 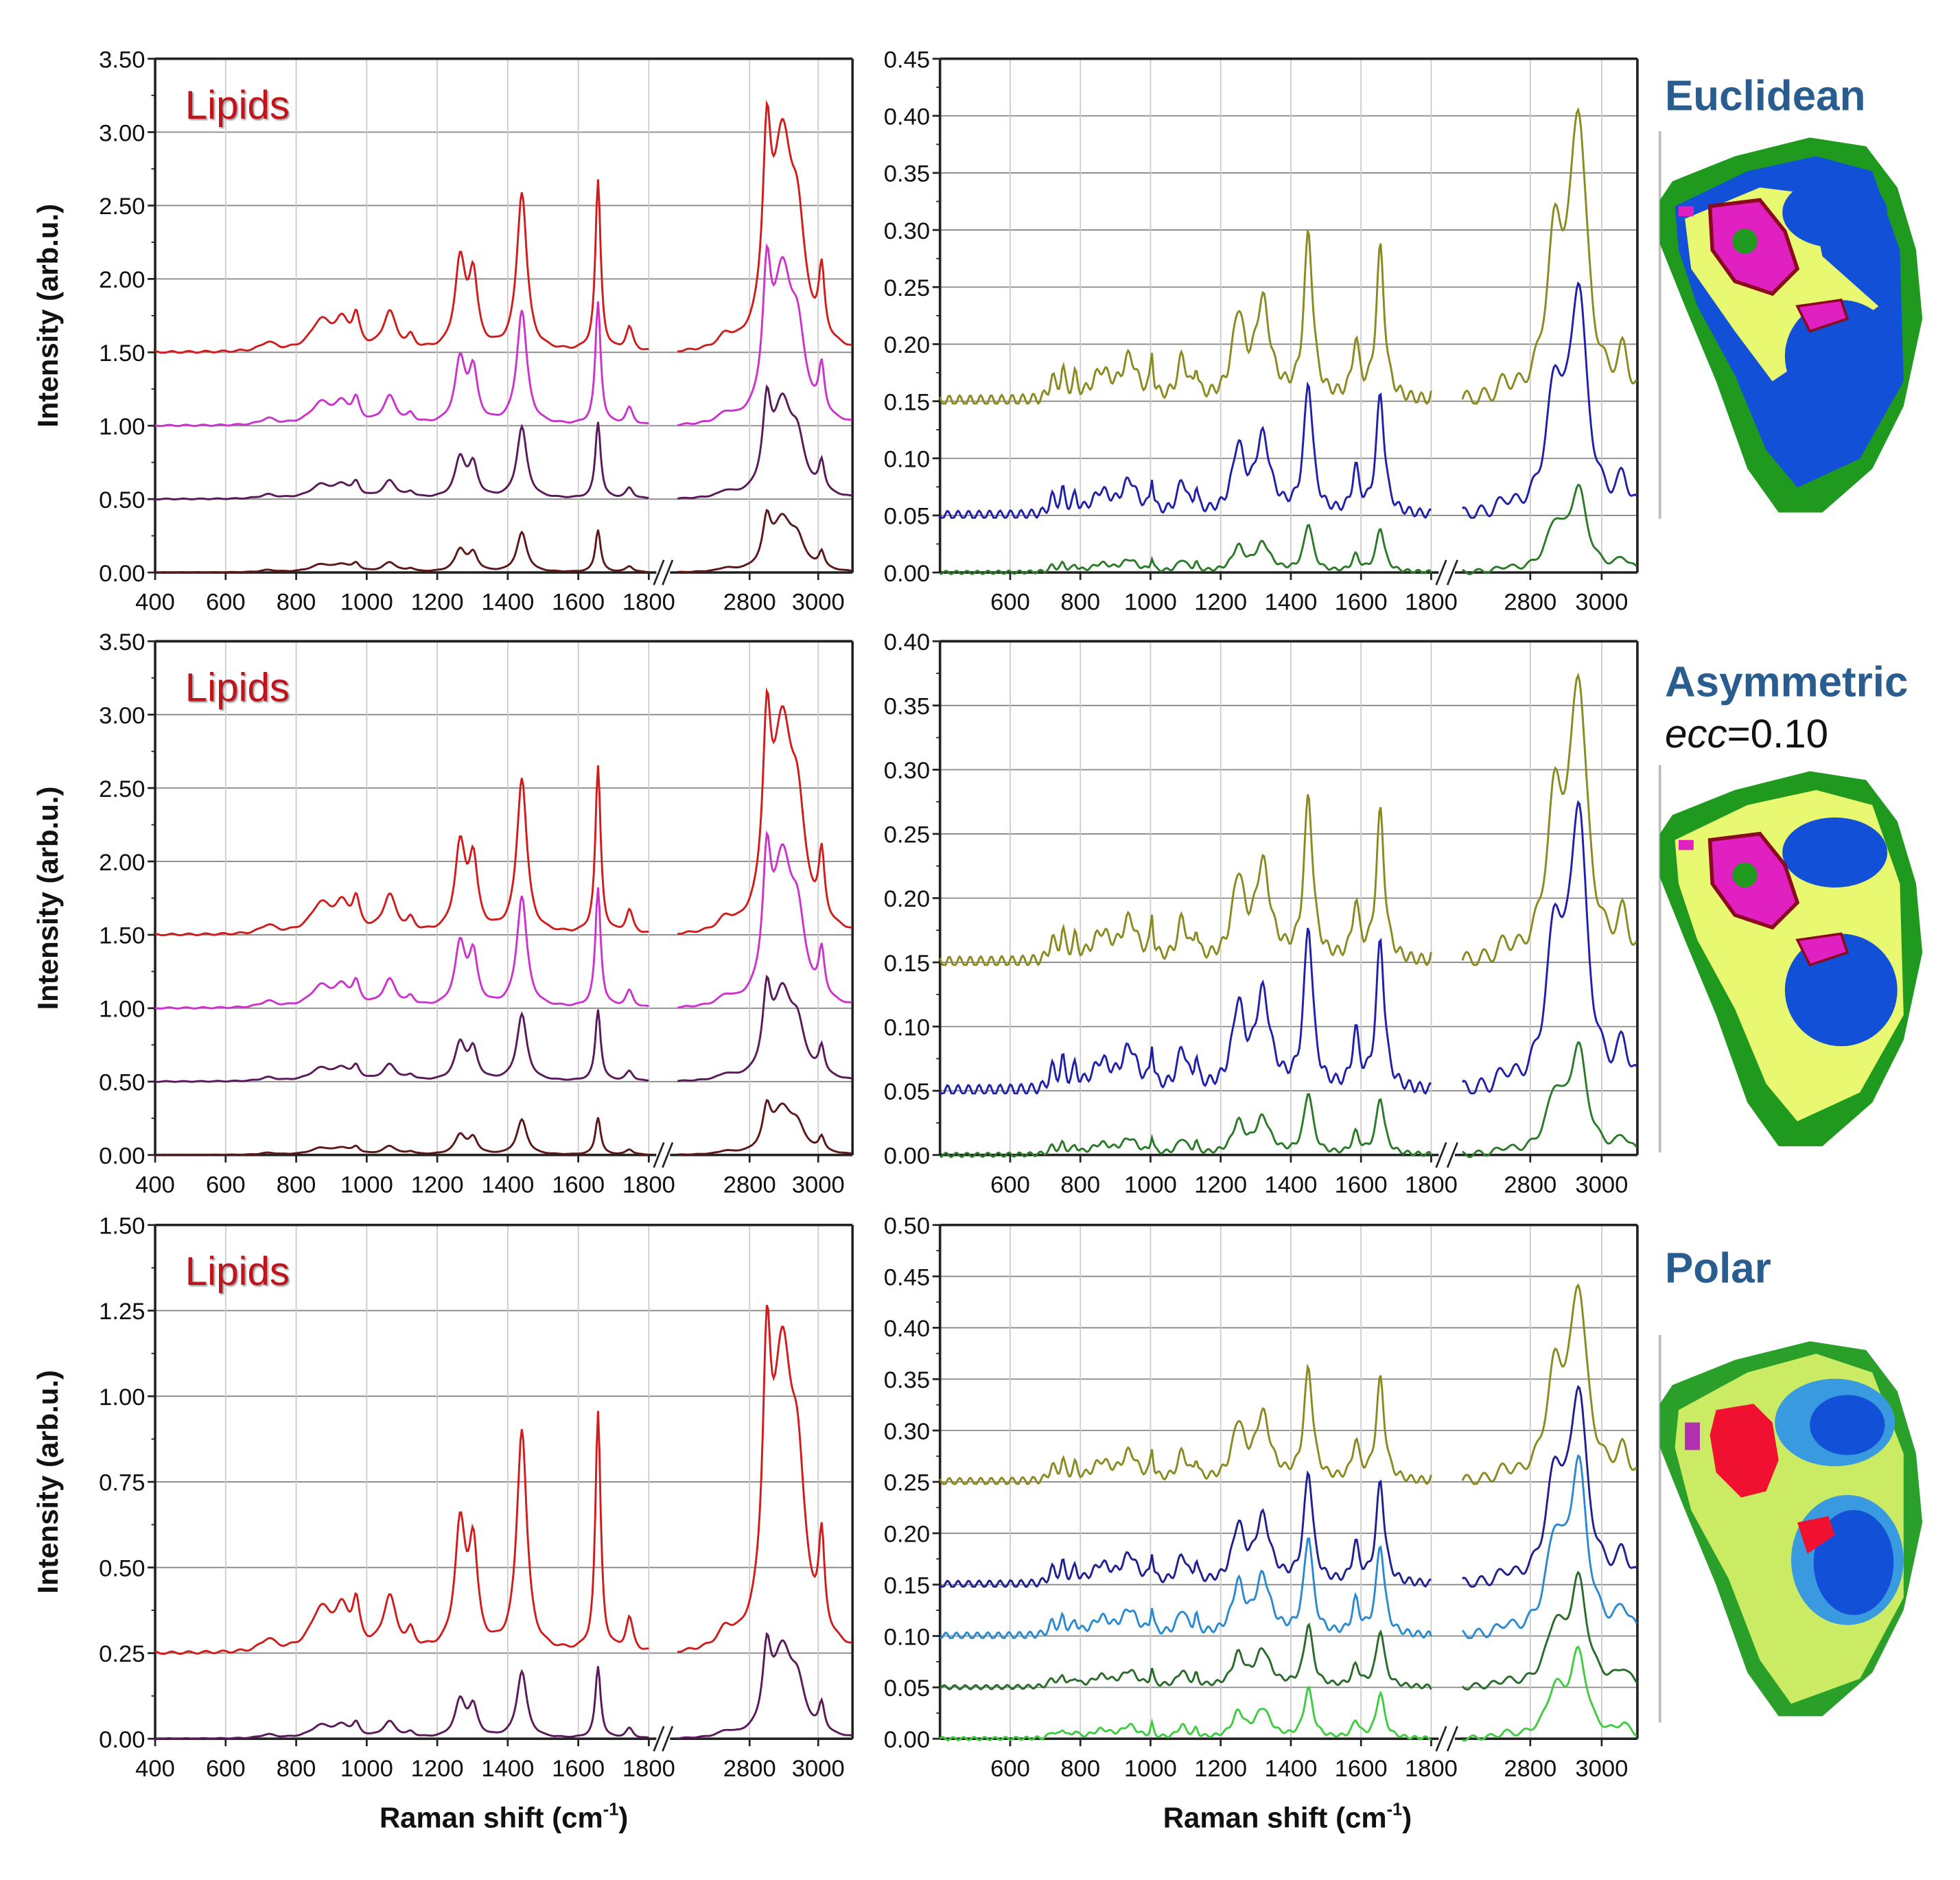 What do you see at coordinates (155, 1769) in the screenshot?
I see `x-tick-label: 400` at bounding box center [155, 1769].